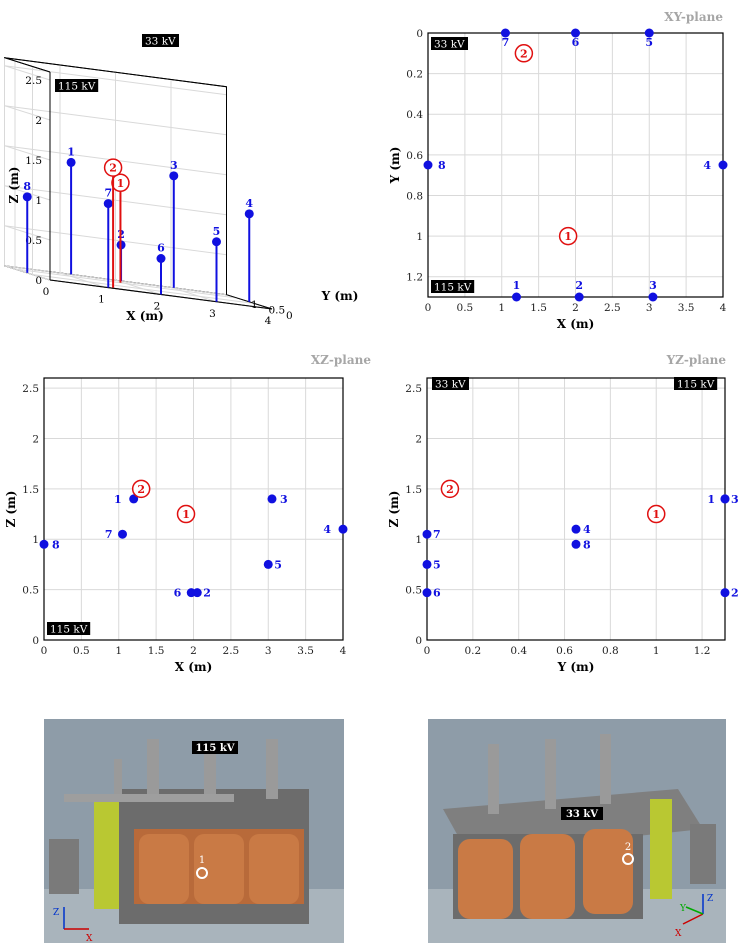 Image resolution: width=745 pixels, height=947 pixels. Describe the element at coordinates (38, 201) in the screenshot. I see `z-tick-label: 1` at that location.